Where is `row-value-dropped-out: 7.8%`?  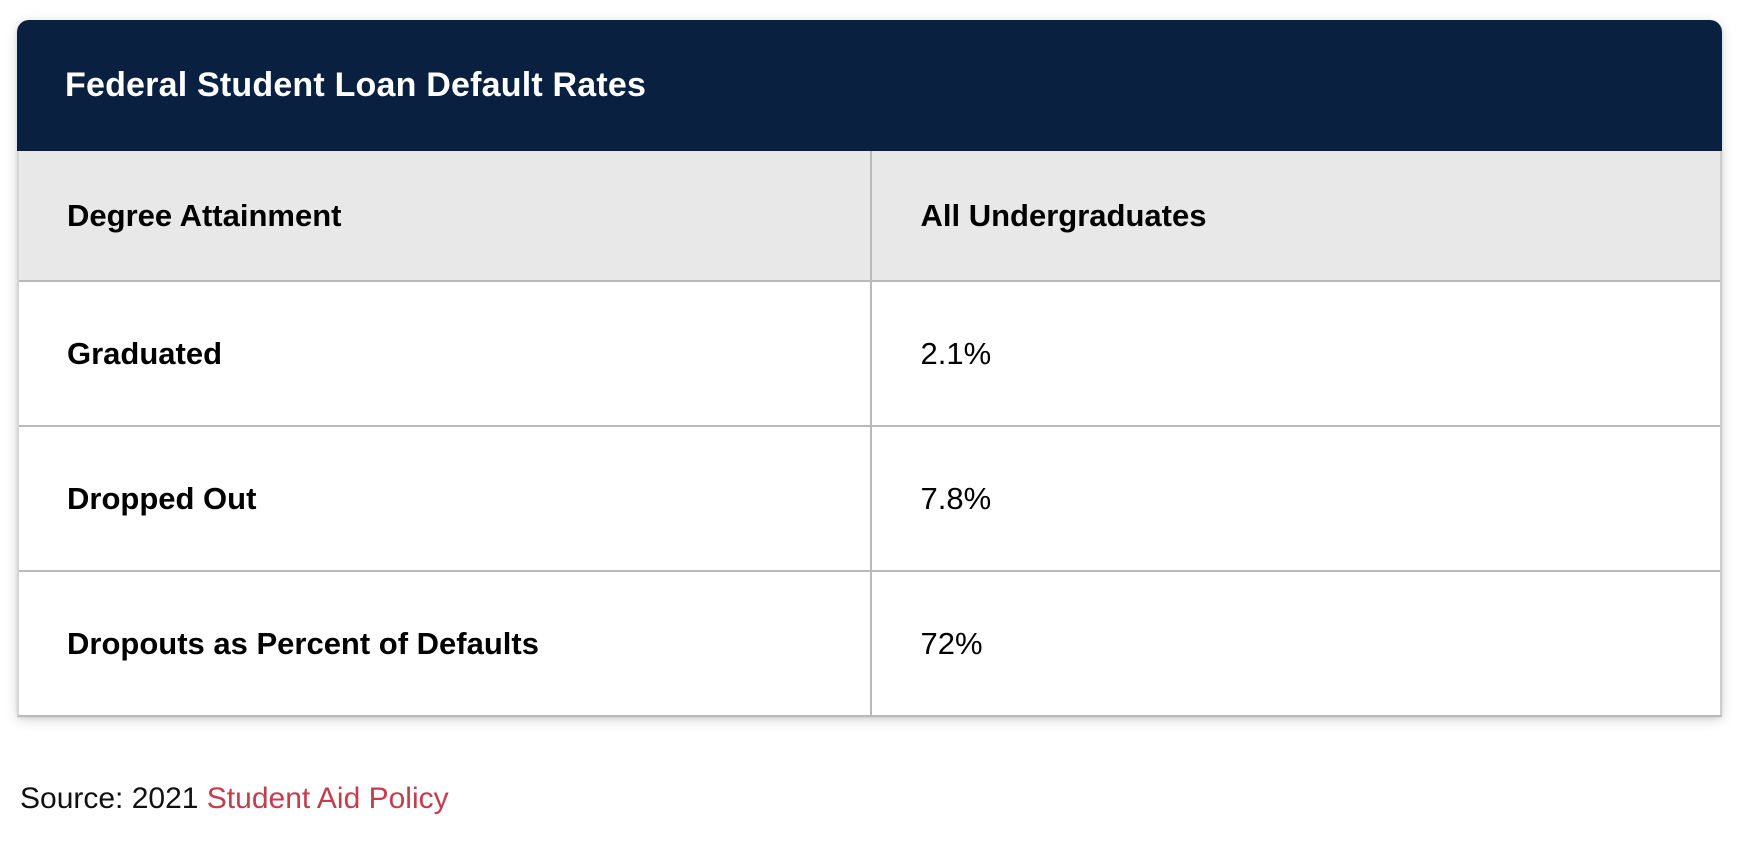
row-value-dropped-out: 7.8% is located at coordinates (1295, 498).